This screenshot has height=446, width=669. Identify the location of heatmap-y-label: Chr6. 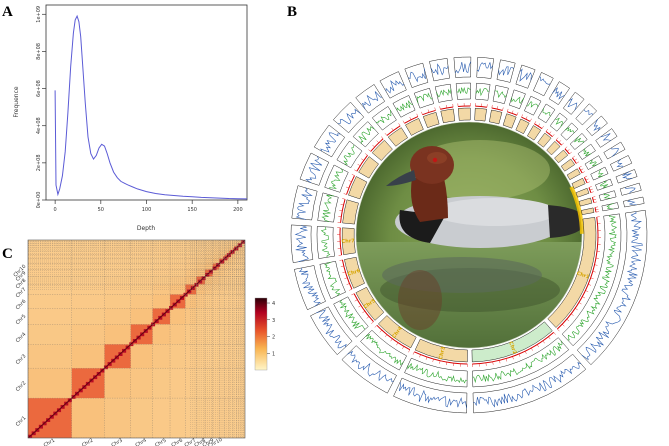
(21, 305).